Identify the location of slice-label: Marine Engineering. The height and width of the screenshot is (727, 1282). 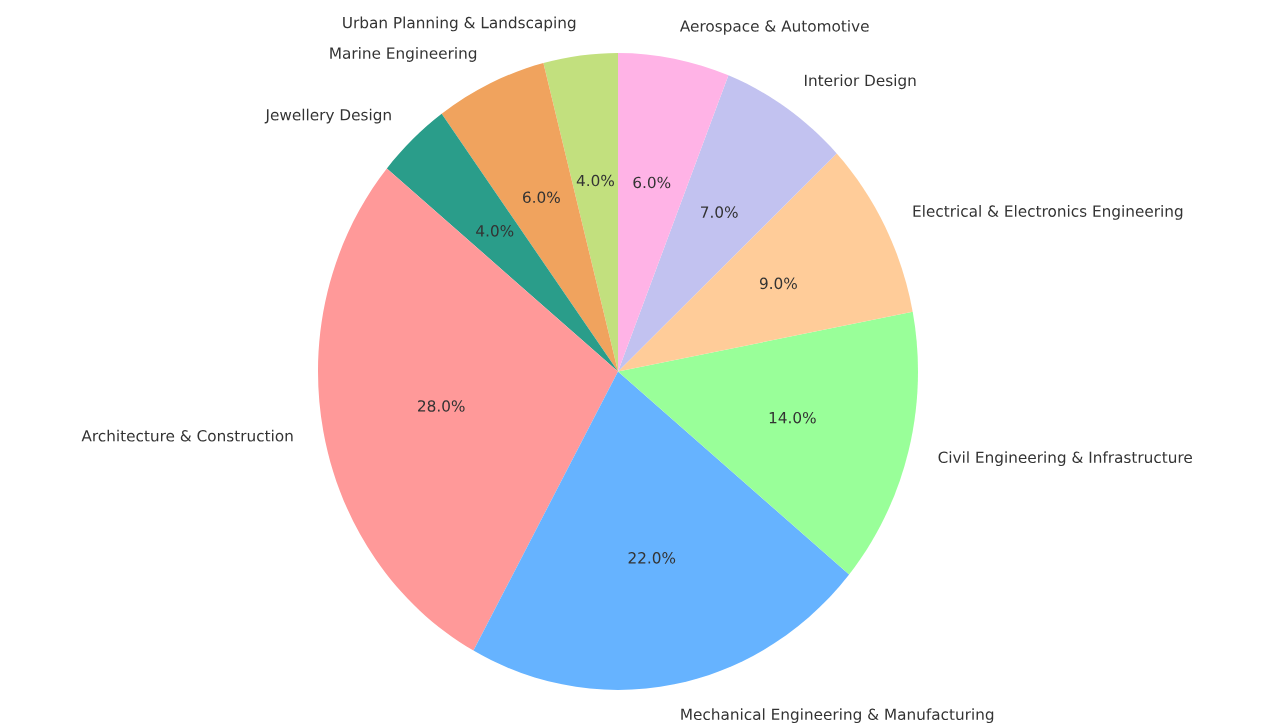
(403, 54).